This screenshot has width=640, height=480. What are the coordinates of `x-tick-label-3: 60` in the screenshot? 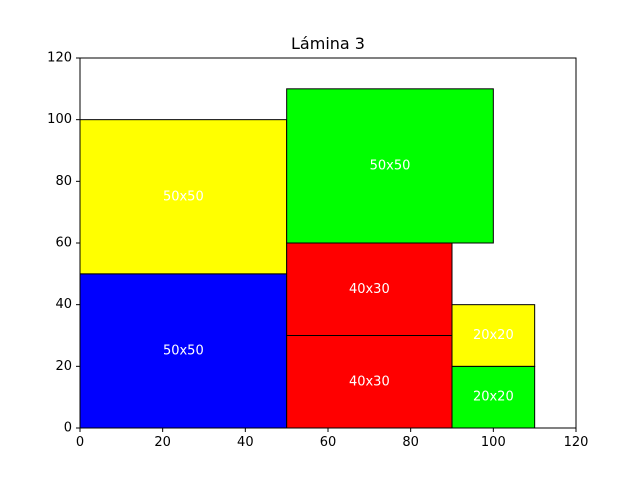 It's located at (328, 442).